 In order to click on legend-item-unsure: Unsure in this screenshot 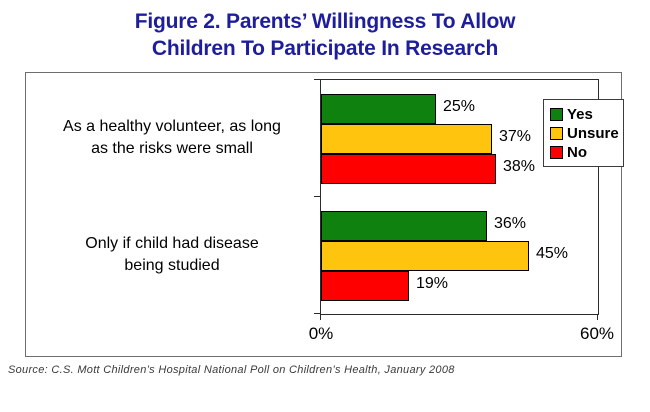, I will do `click(584, 133)`.